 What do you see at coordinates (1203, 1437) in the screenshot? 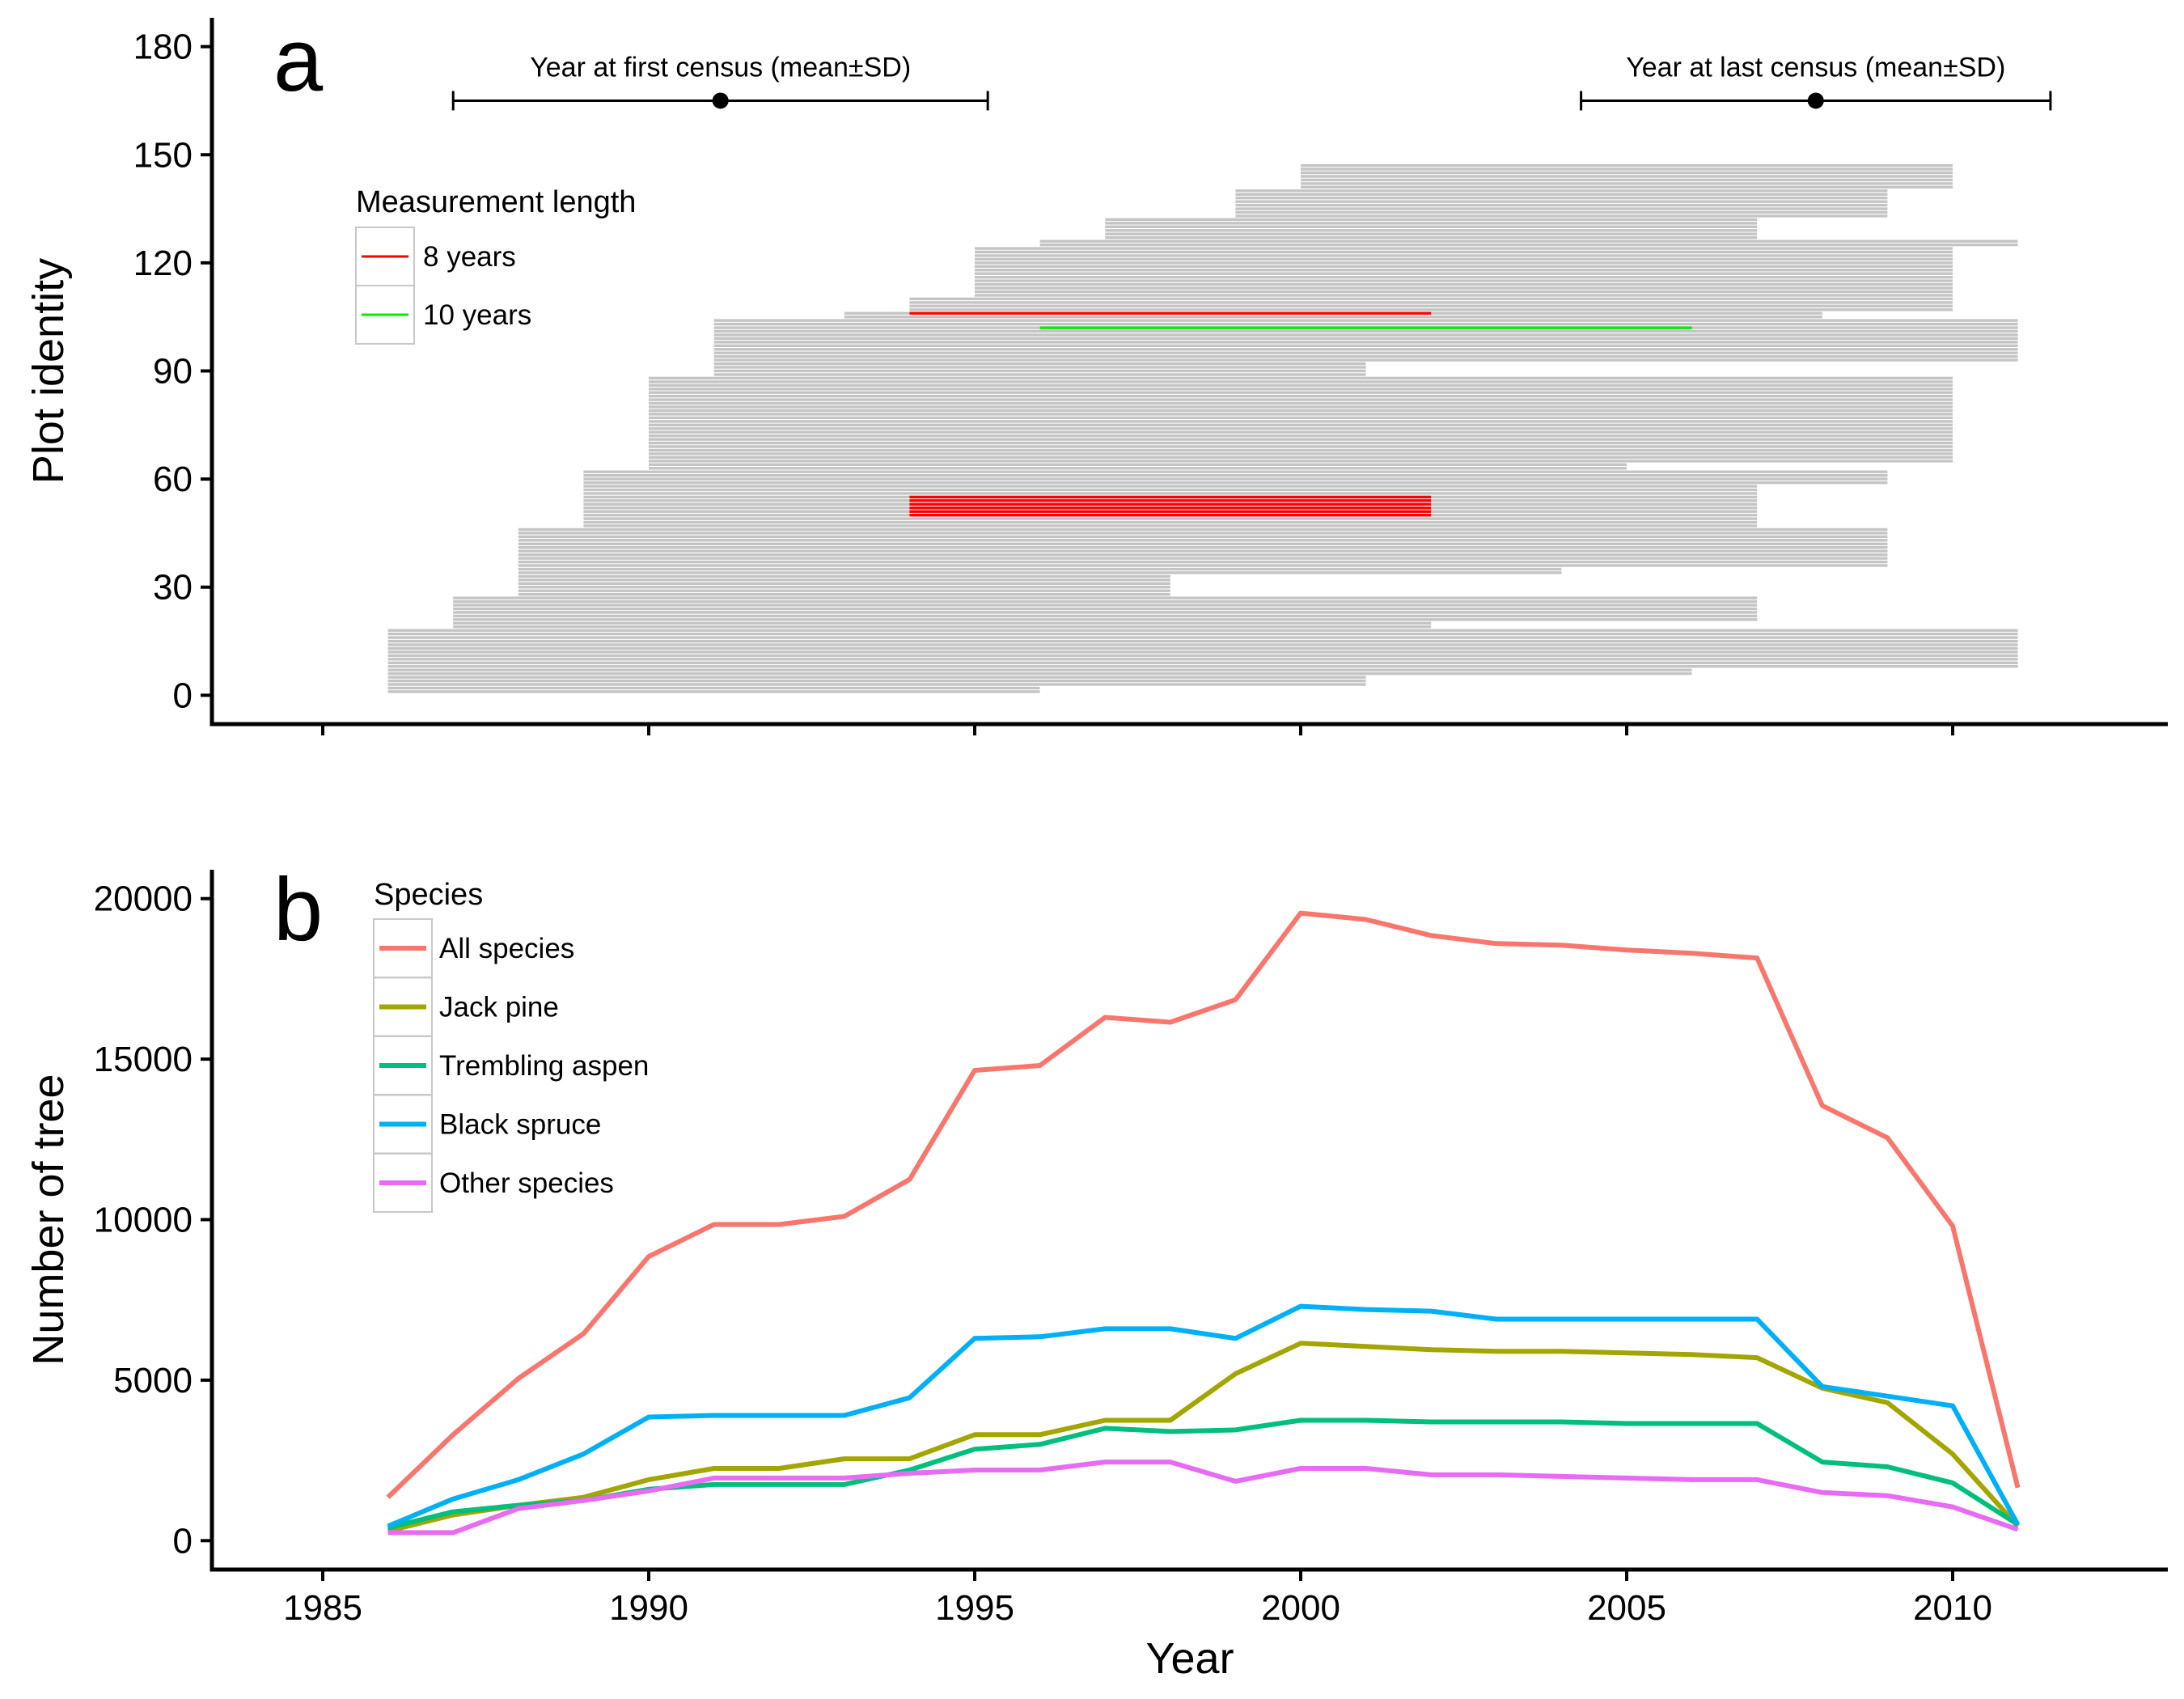
I see `series-line` at bounding box center [1203, 1437].